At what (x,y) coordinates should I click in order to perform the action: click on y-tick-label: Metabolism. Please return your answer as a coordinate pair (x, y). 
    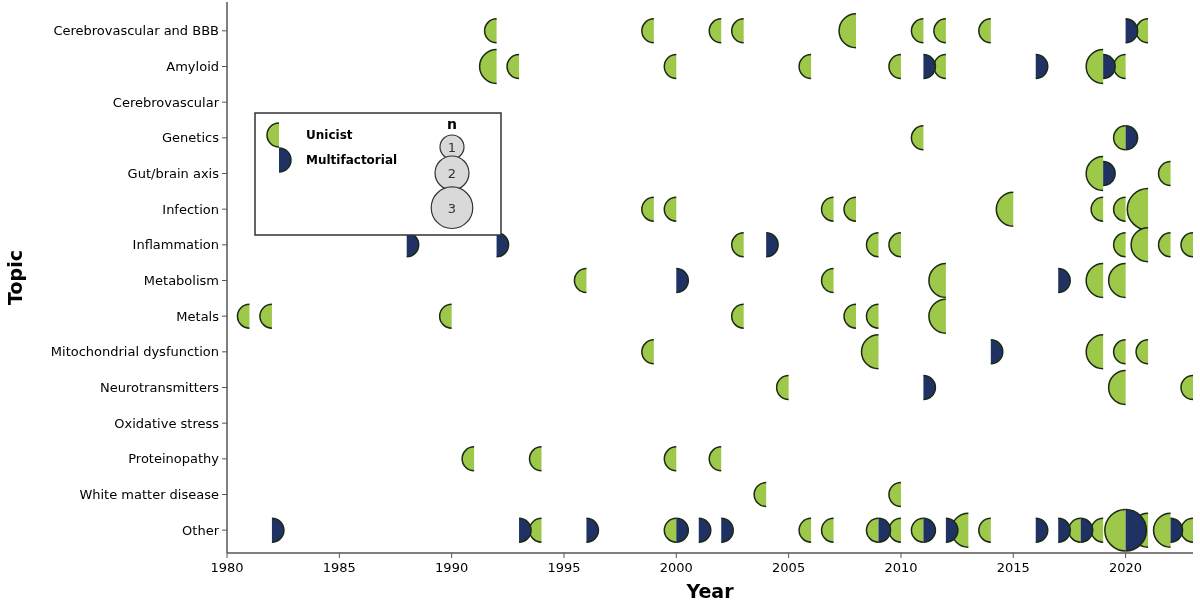
    Looking at the image, I should click on (181, 280).